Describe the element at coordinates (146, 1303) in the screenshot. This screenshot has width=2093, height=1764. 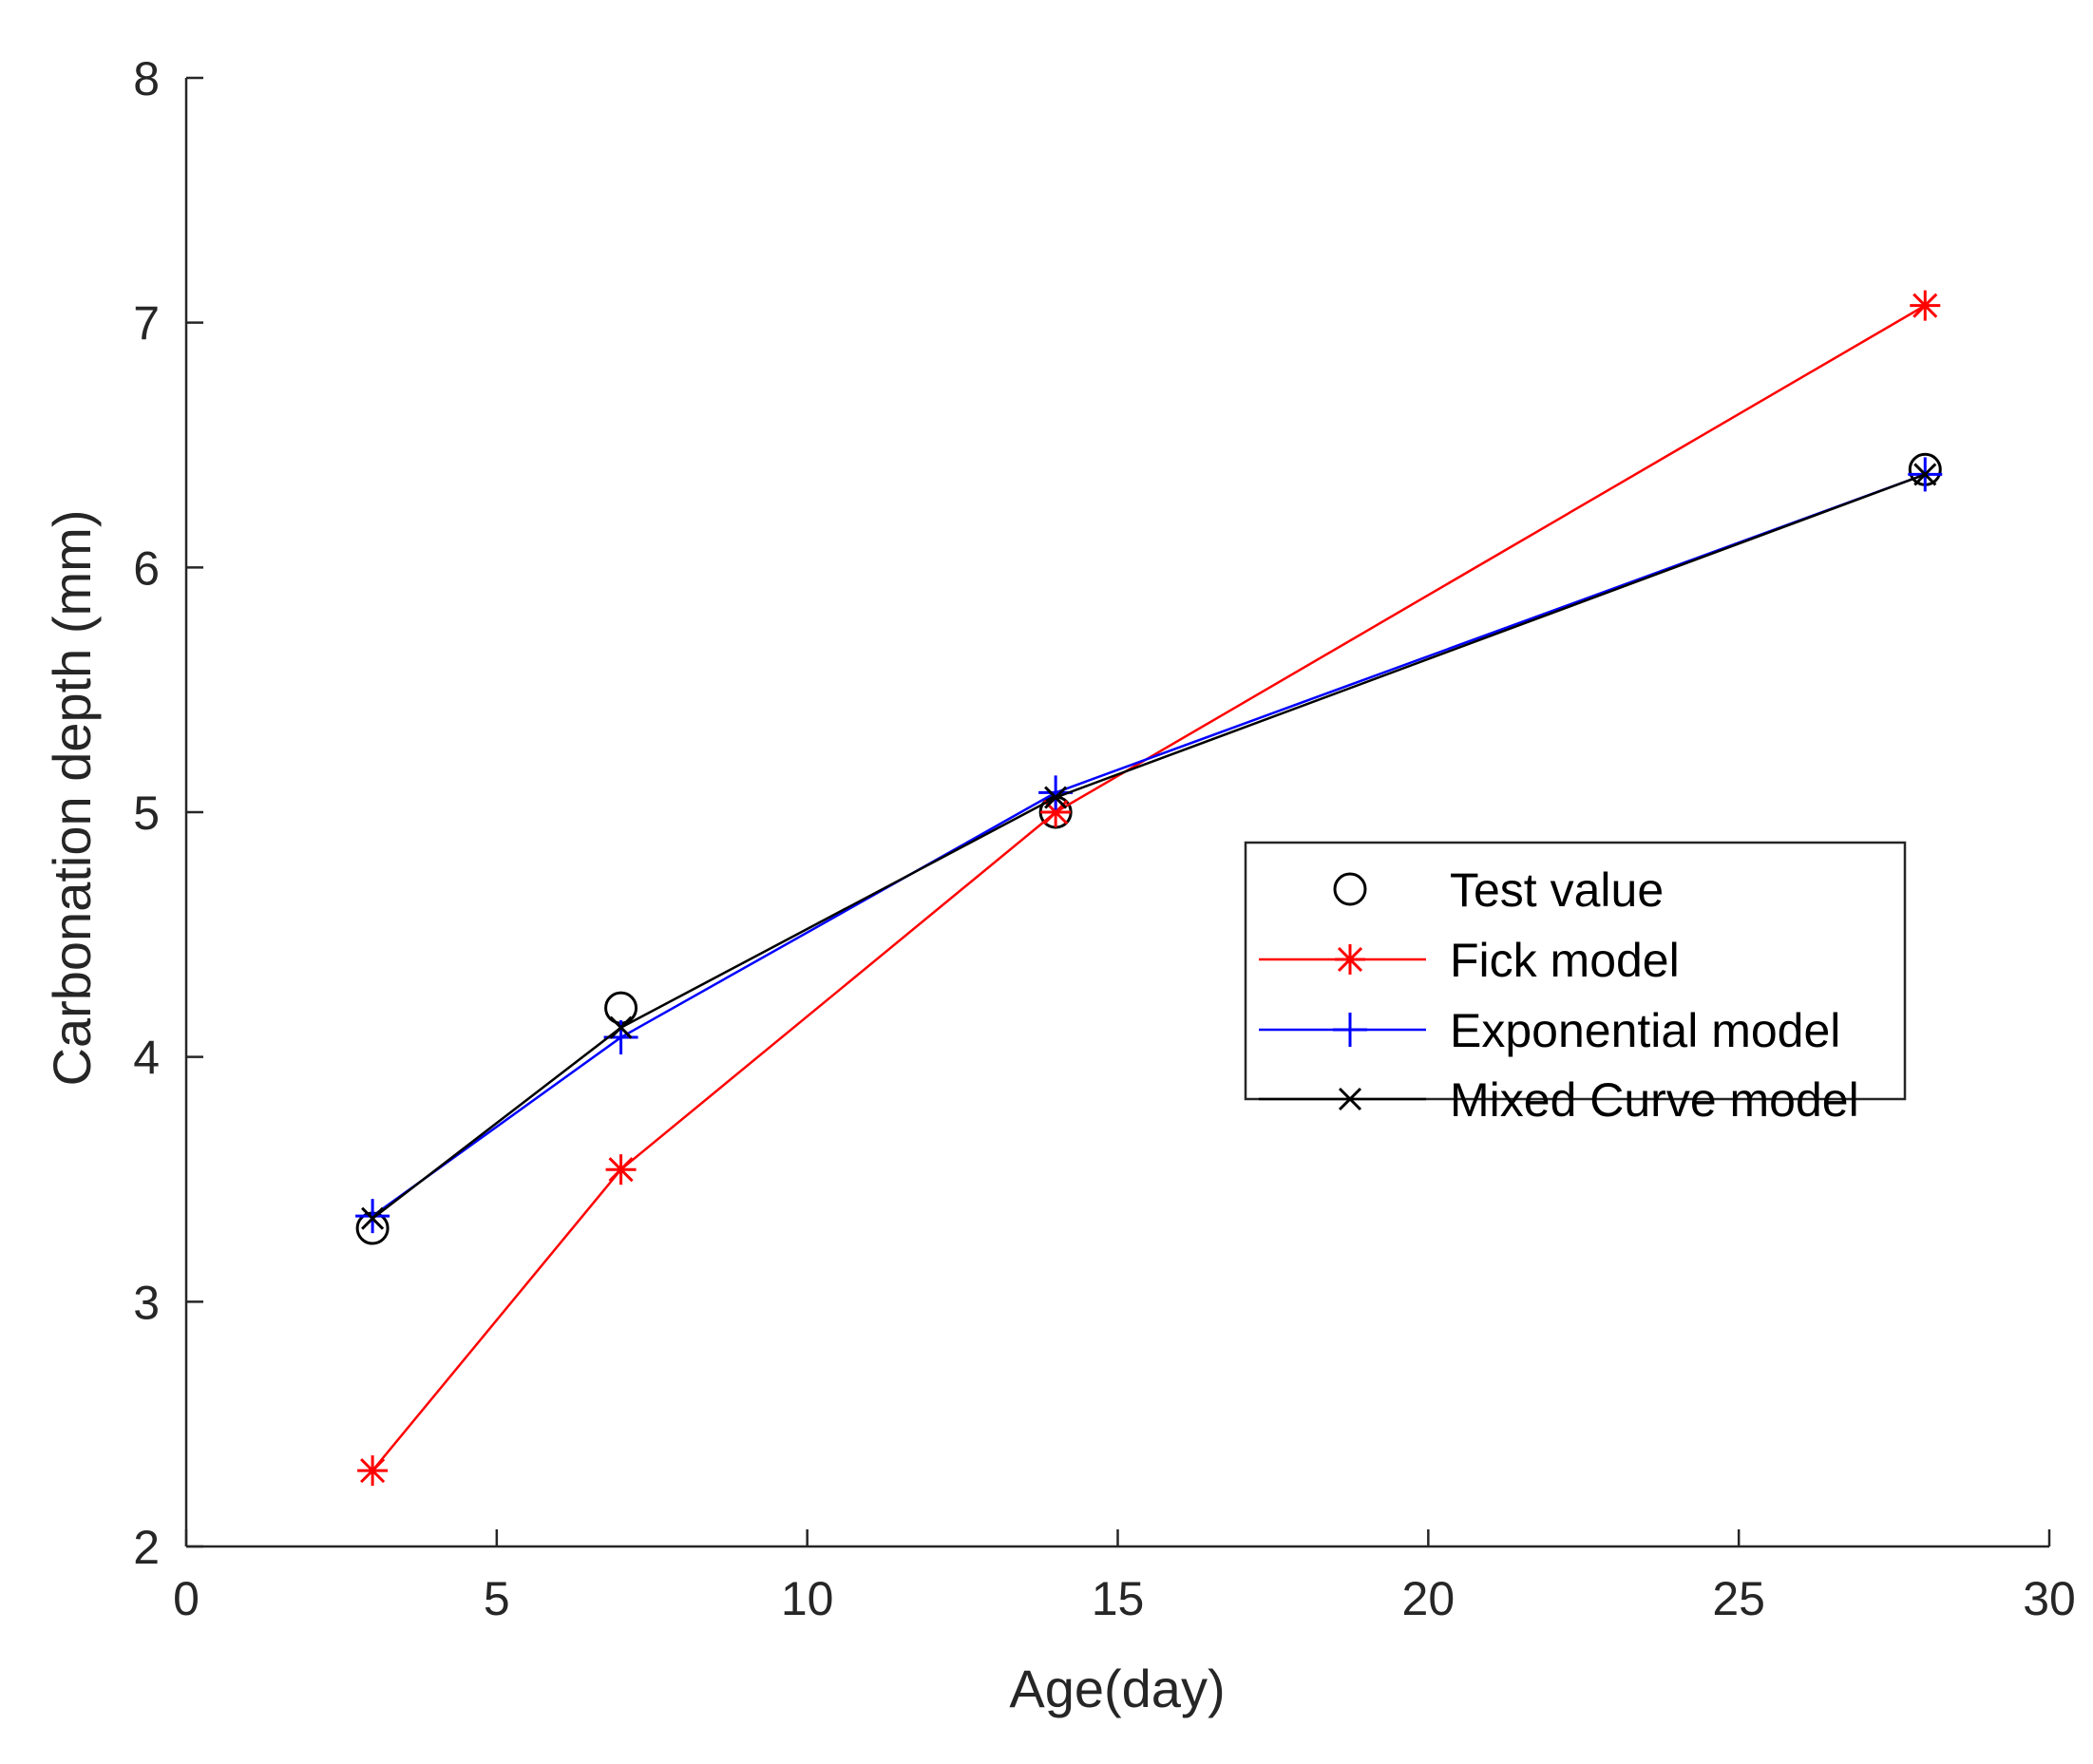
I see `y-tick-label: 3` at that location.